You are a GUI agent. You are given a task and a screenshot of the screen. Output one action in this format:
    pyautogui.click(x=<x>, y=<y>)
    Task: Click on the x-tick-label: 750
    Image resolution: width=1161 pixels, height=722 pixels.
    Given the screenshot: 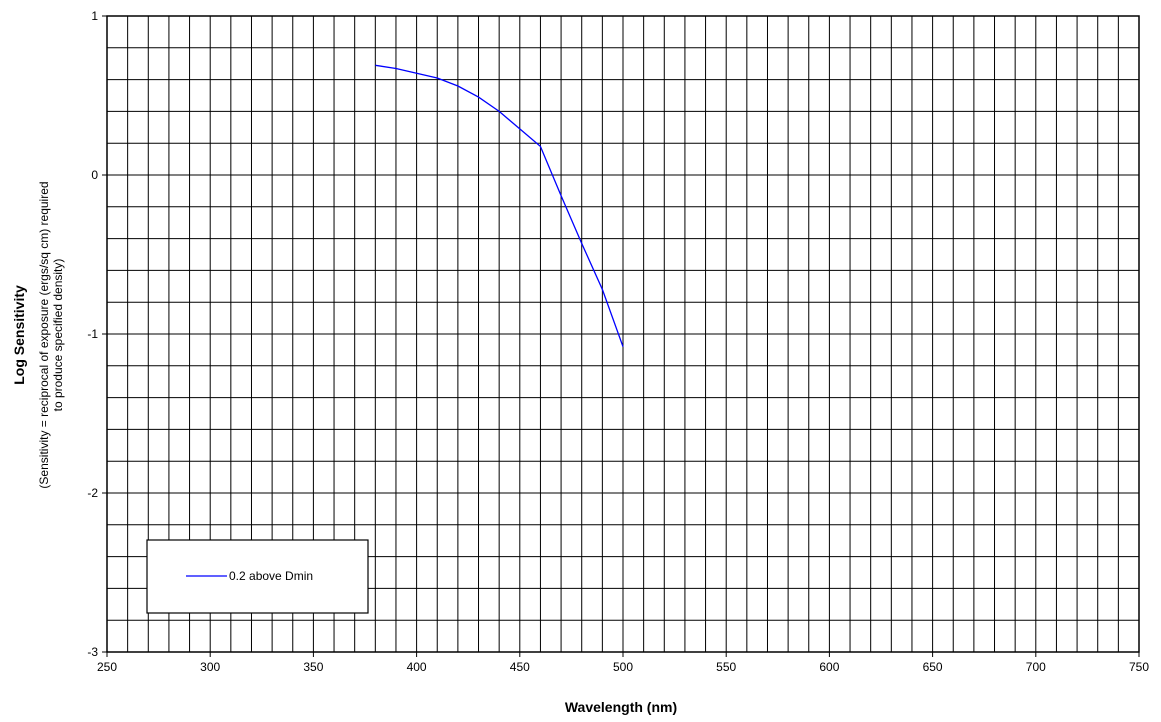 What is the action you would take?
    pyautogui.click(x=1139, y=667)
    